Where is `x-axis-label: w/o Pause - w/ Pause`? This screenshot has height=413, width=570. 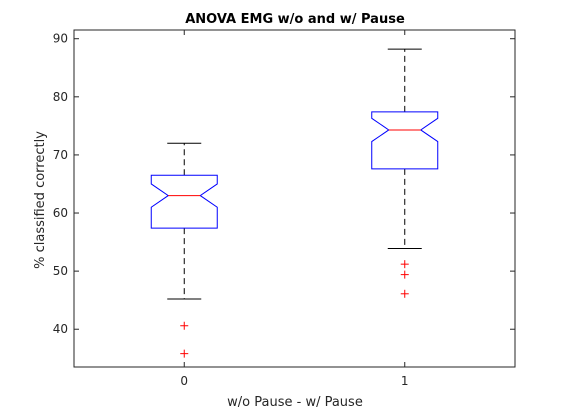
x-axis-label: w/o Pause - w/ Pause is located at coordinates (295, 402).